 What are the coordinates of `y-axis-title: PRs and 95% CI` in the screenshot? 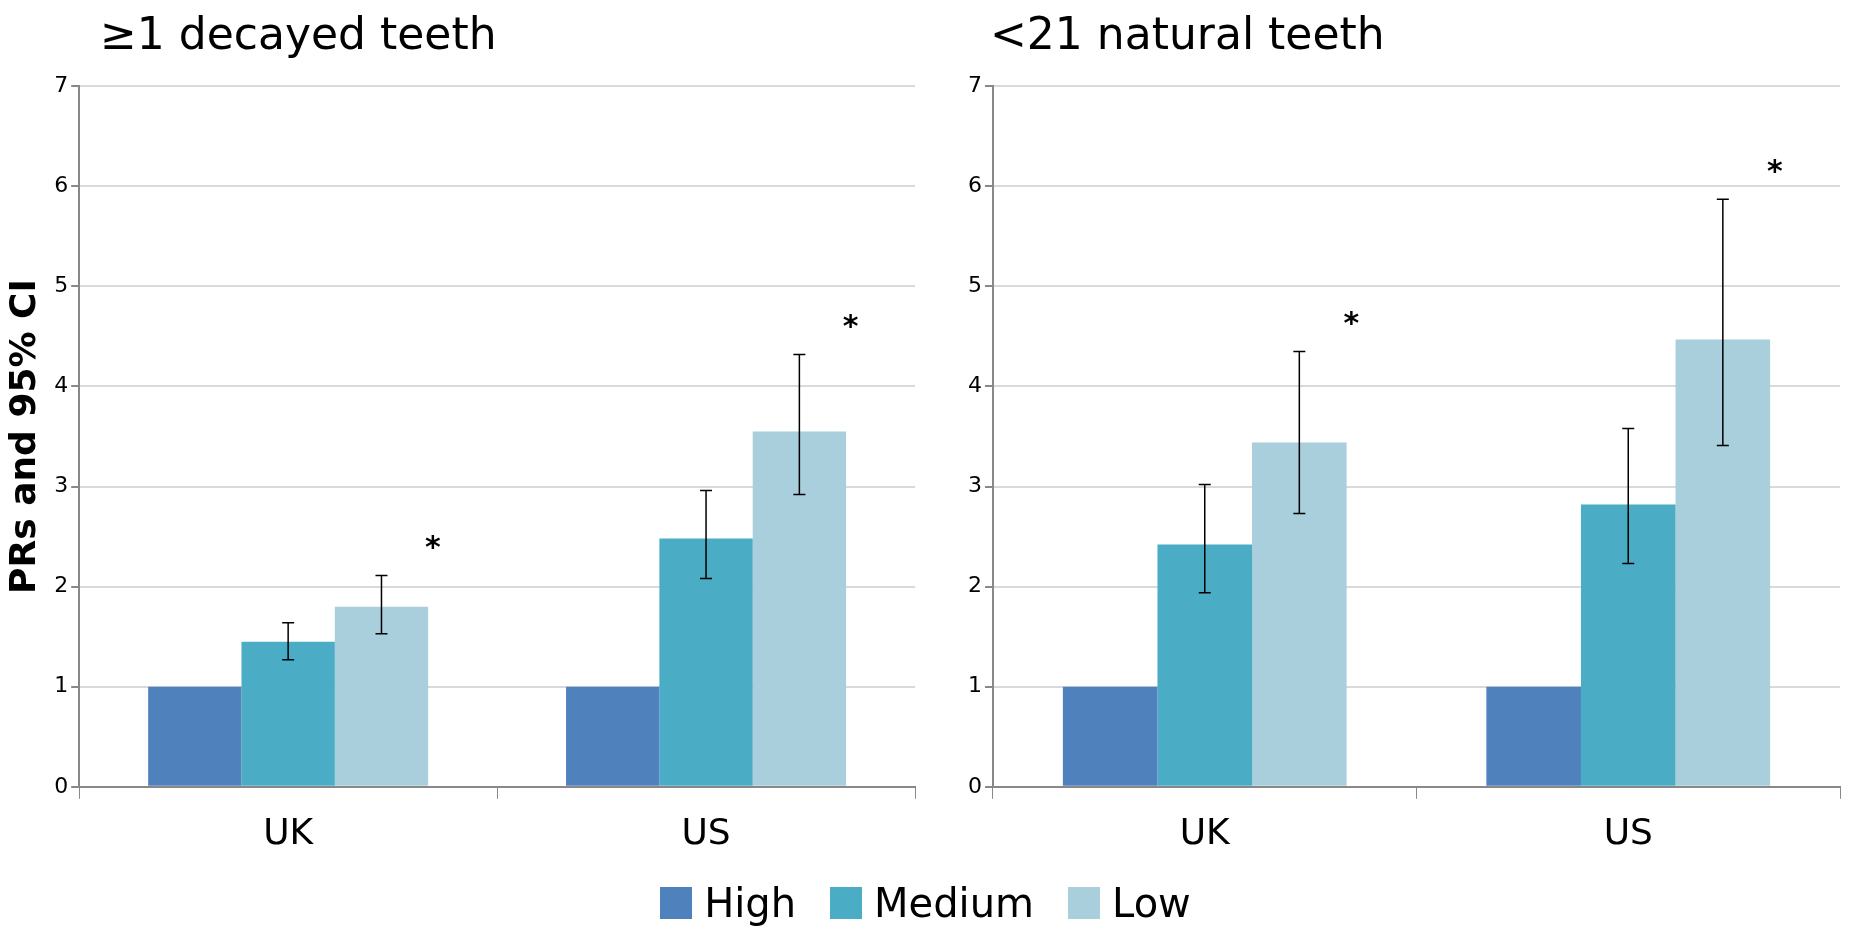 It's located at (22, 436).